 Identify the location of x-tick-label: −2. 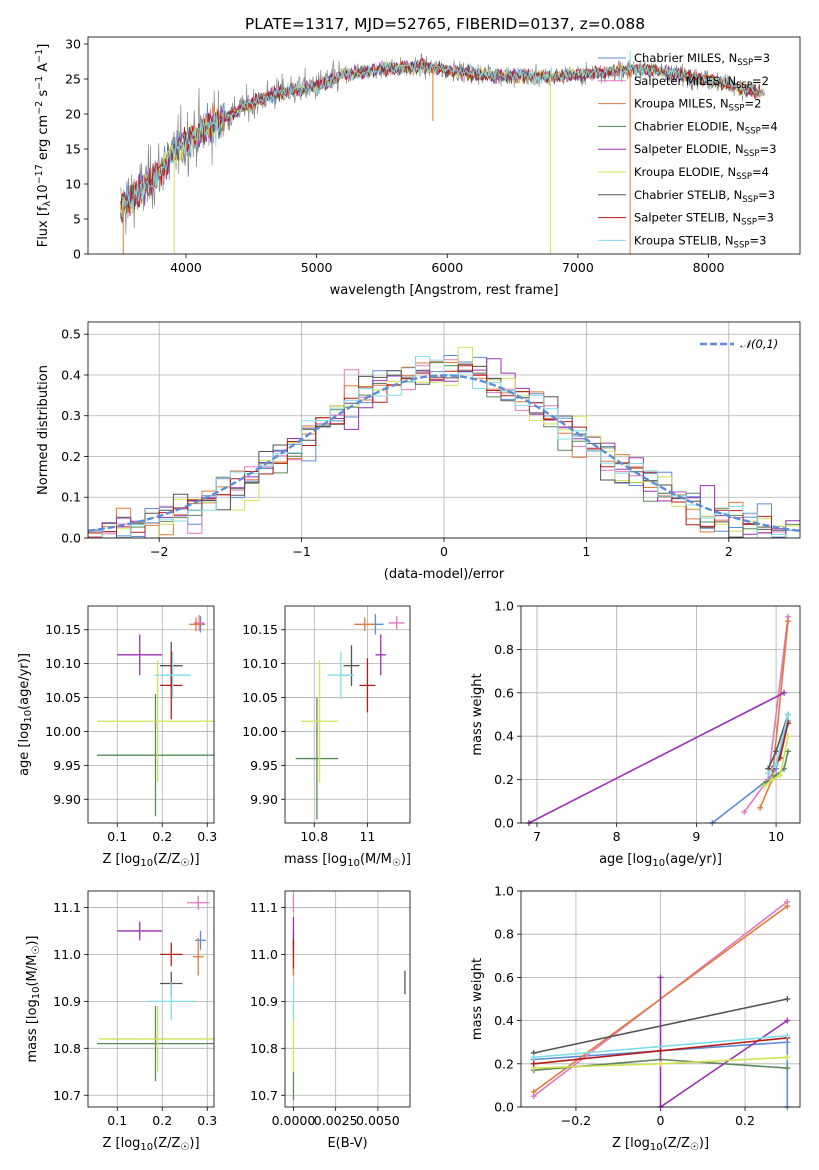
(159, 551).